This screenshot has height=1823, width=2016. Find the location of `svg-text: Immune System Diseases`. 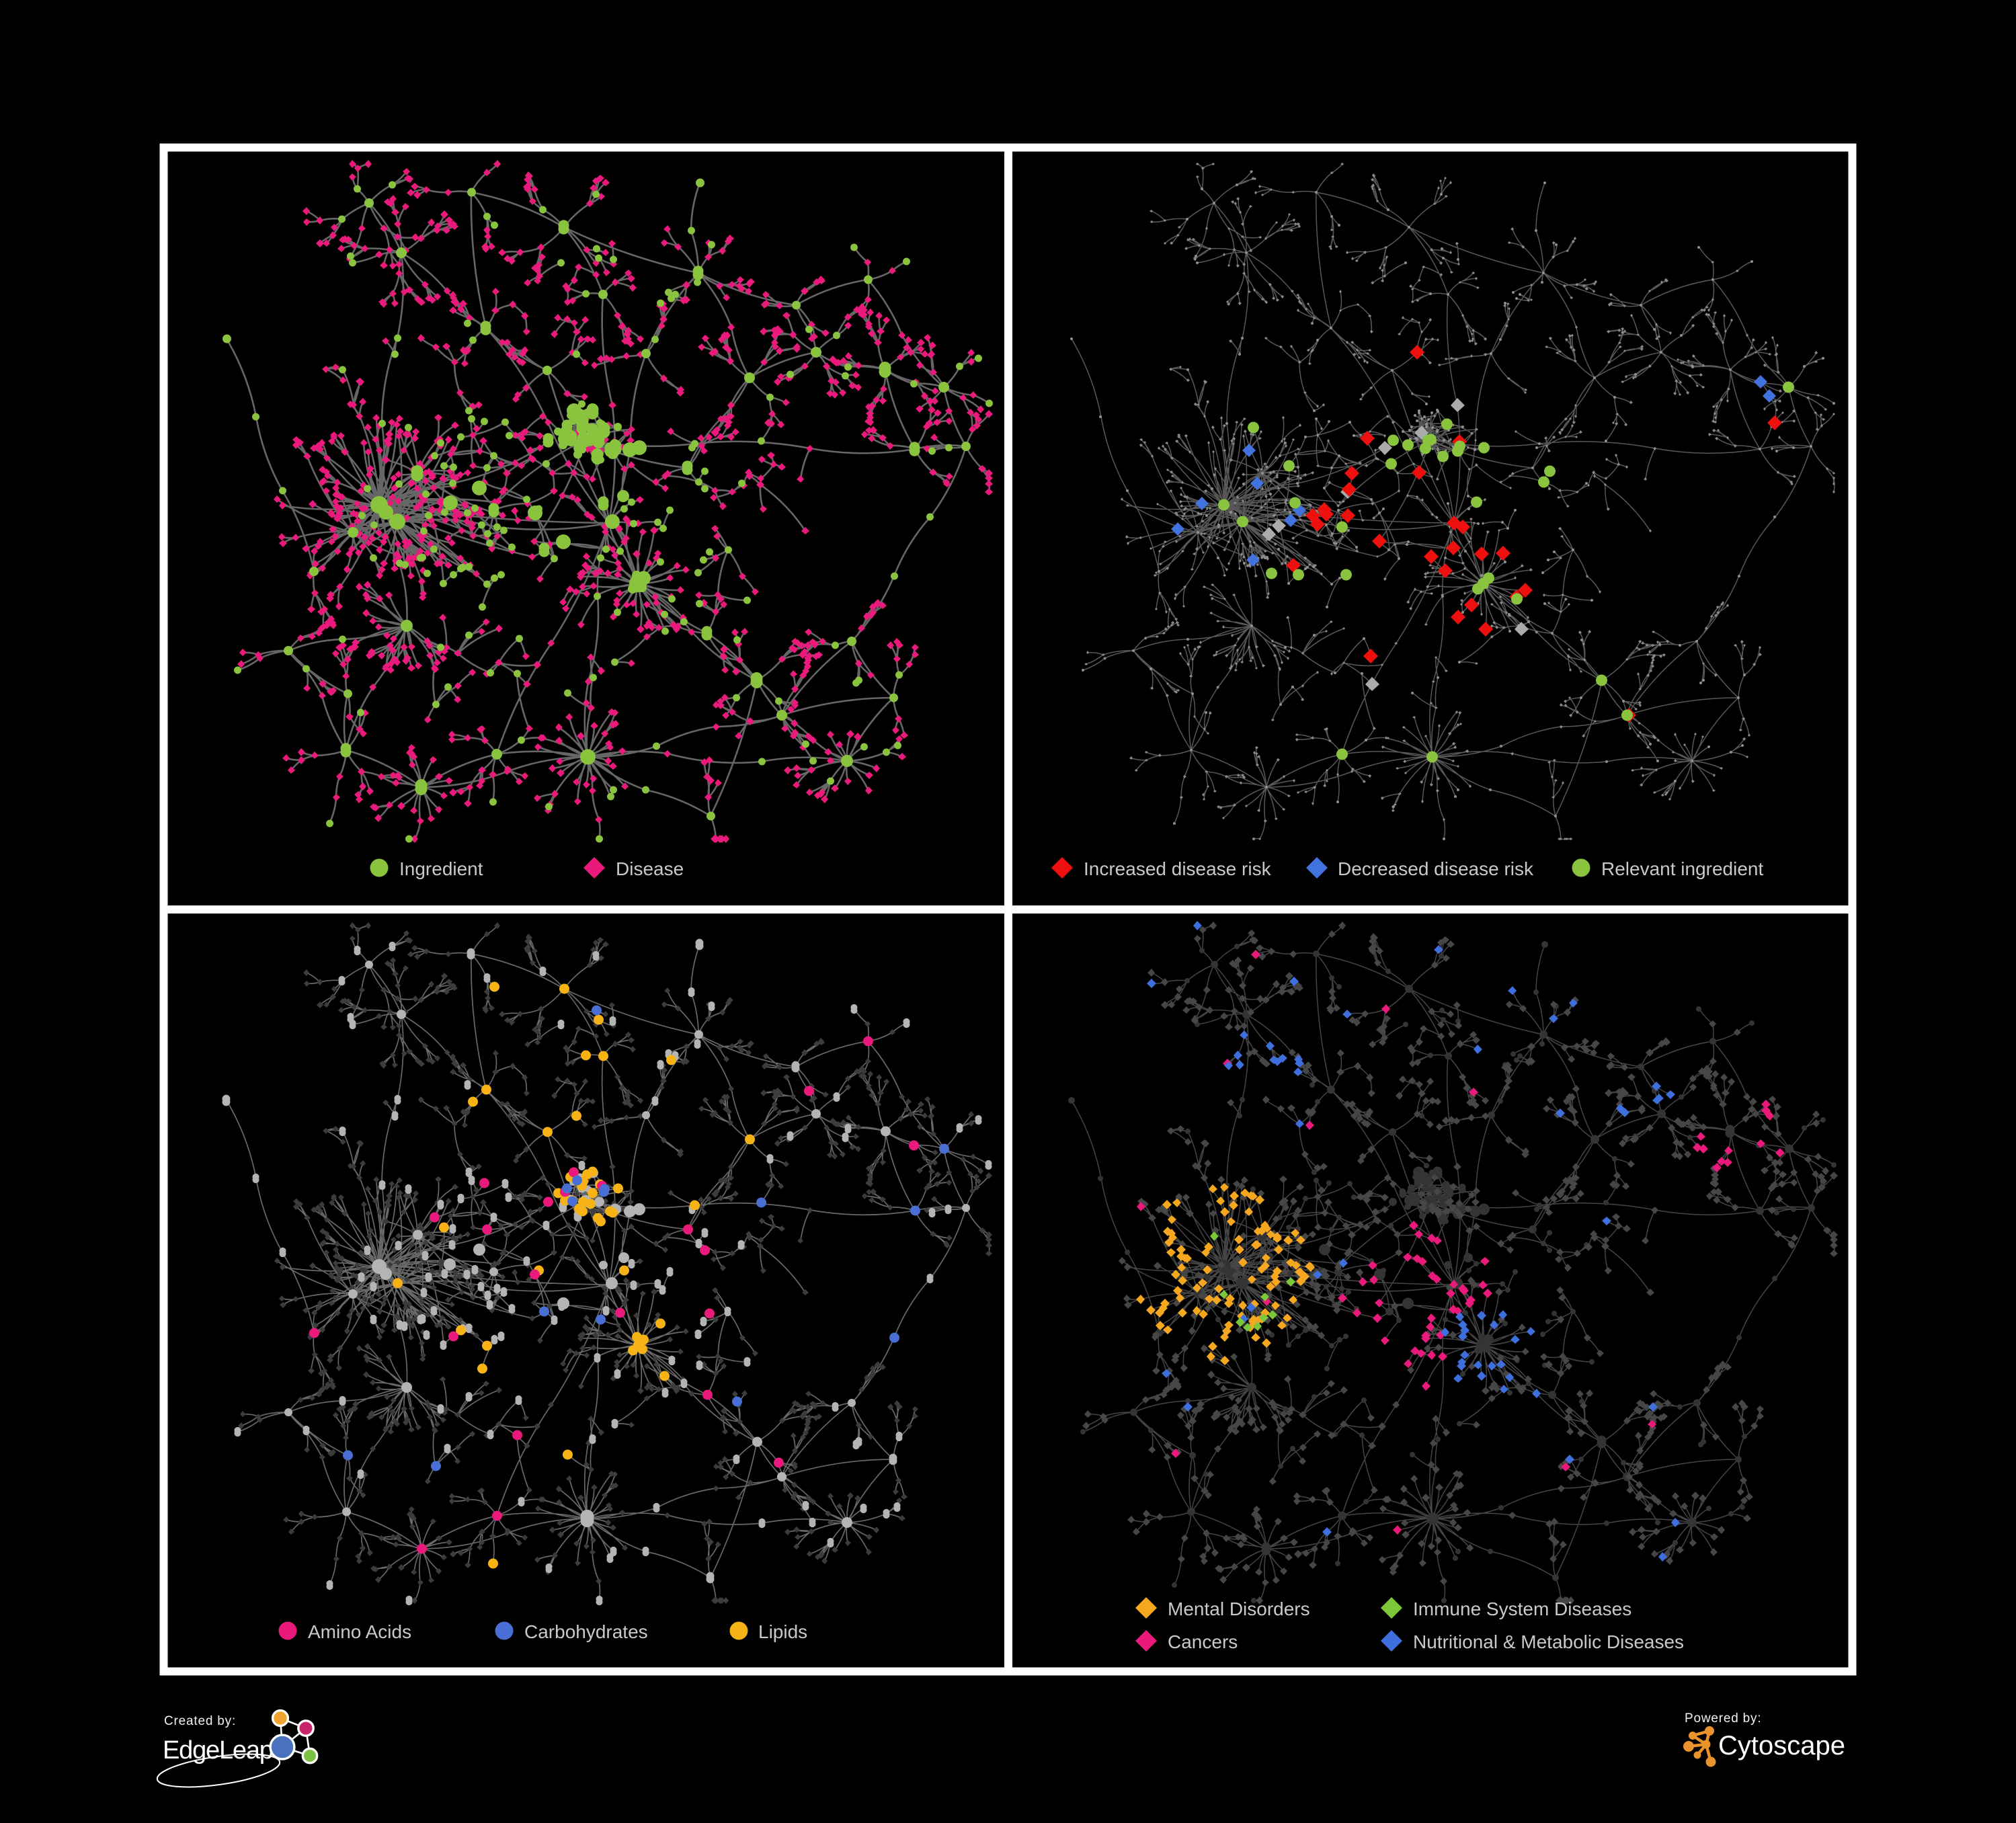

svg-text: Immune System Diseases is located at coordinates (1522, 1609).